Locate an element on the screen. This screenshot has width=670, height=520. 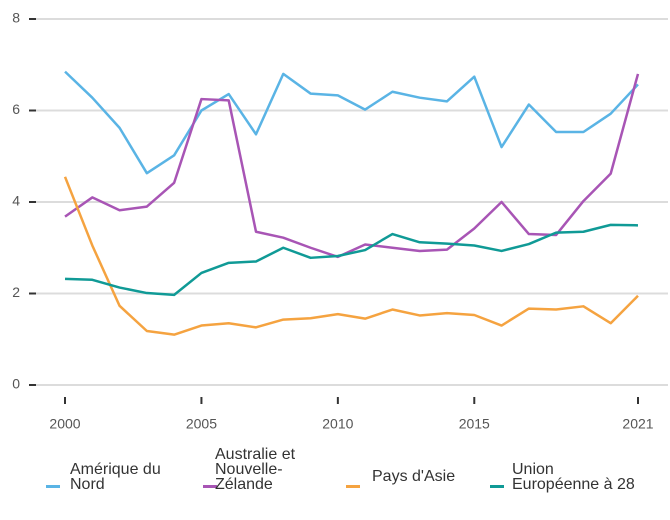
y-tick-label: 4 is located at coordinates (16, 201).